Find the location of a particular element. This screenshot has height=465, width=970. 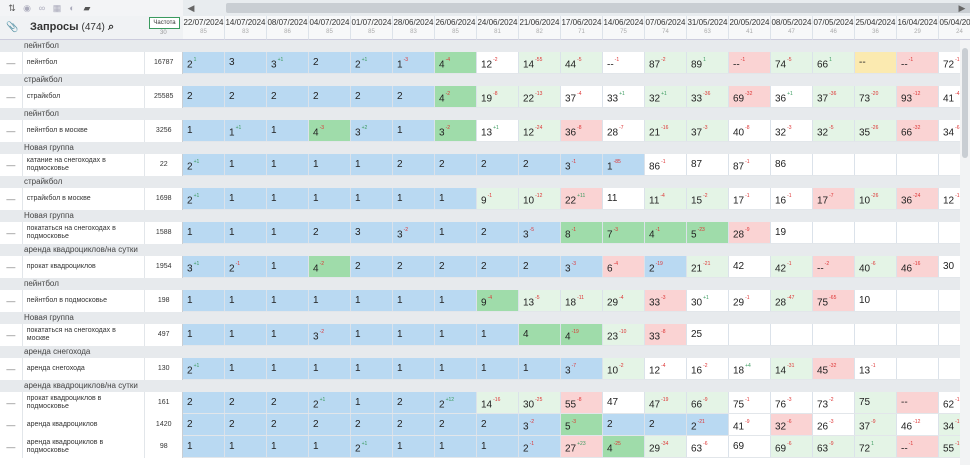

position-cell: 33-3 is located at coordinates (666, 300).